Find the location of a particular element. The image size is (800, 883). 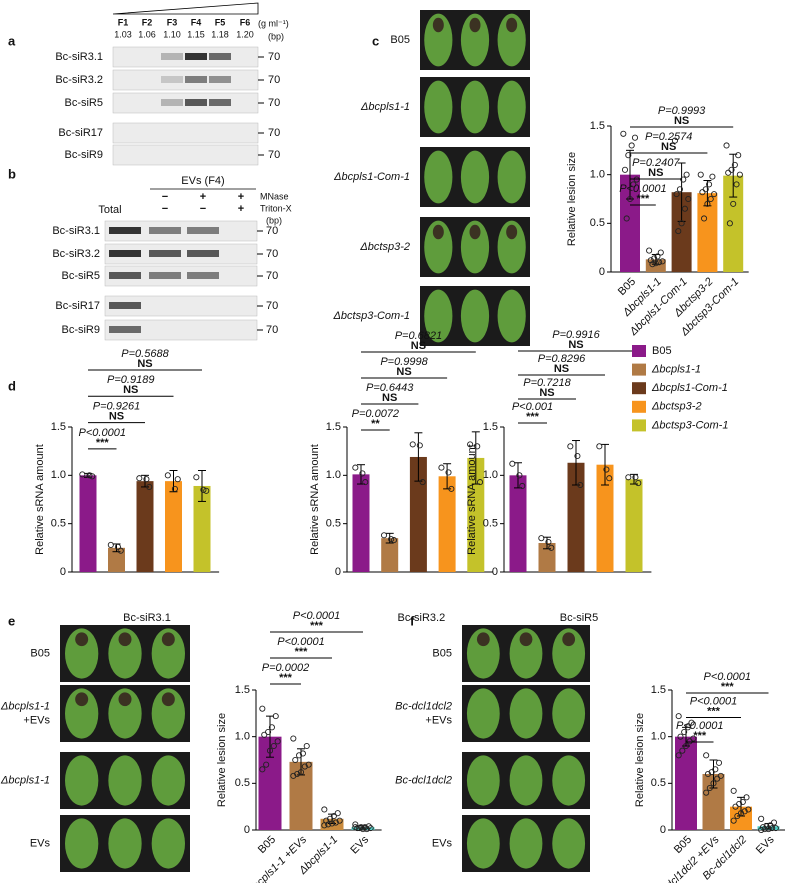

blot-row-label: Bc-siR9 is located at coordinates (80, 330).